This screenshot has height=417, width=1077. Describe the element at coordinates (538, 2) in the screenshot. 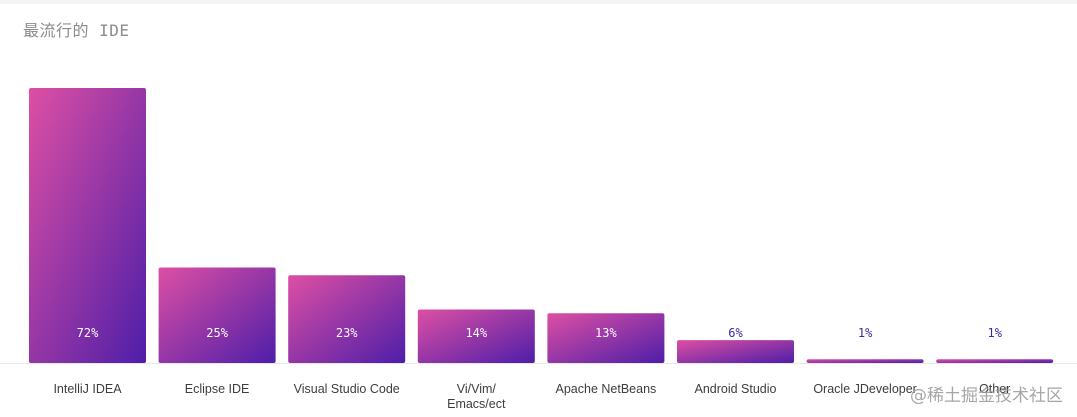

I see `top-strip` at that location.